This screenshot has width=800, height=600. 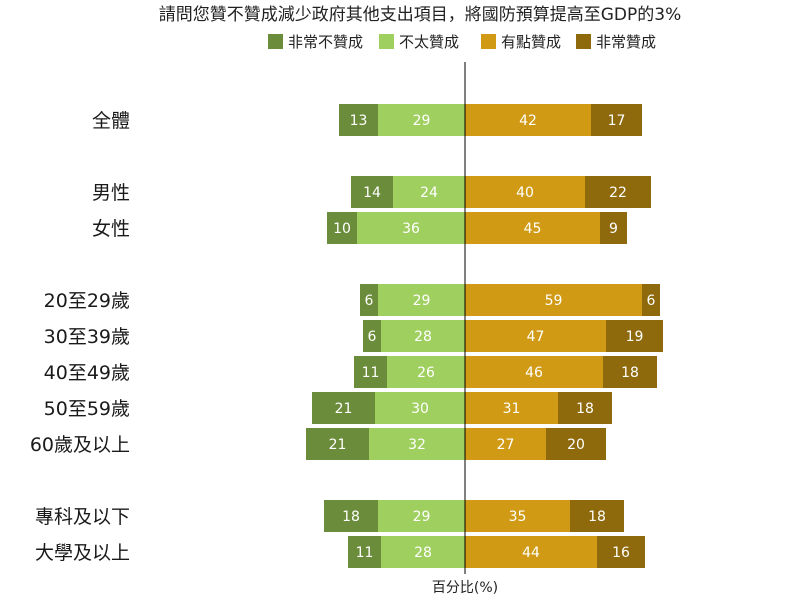 I want to click on data-label: 30, so click(x=420, y=409).